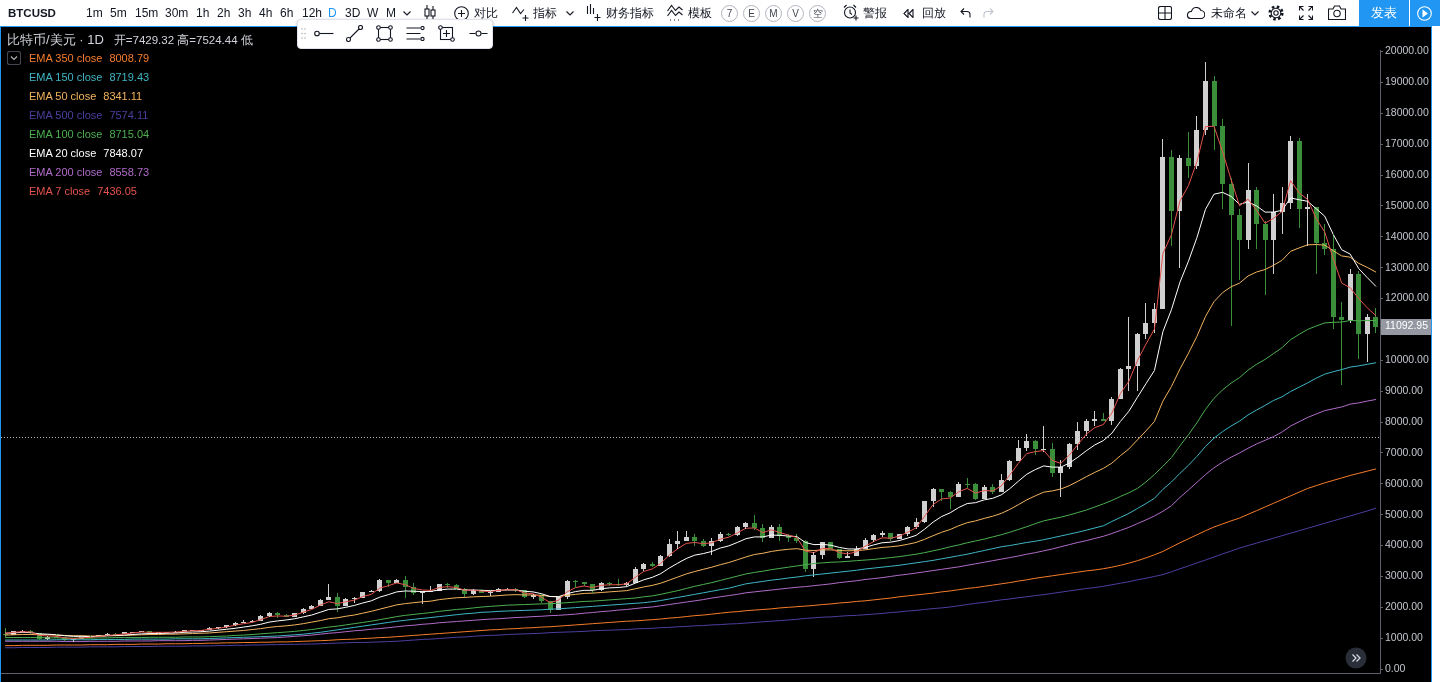 This screenshot has height=682, width=1440. I want to click on y-tick-label: 15000.00, so click(1407, 204).